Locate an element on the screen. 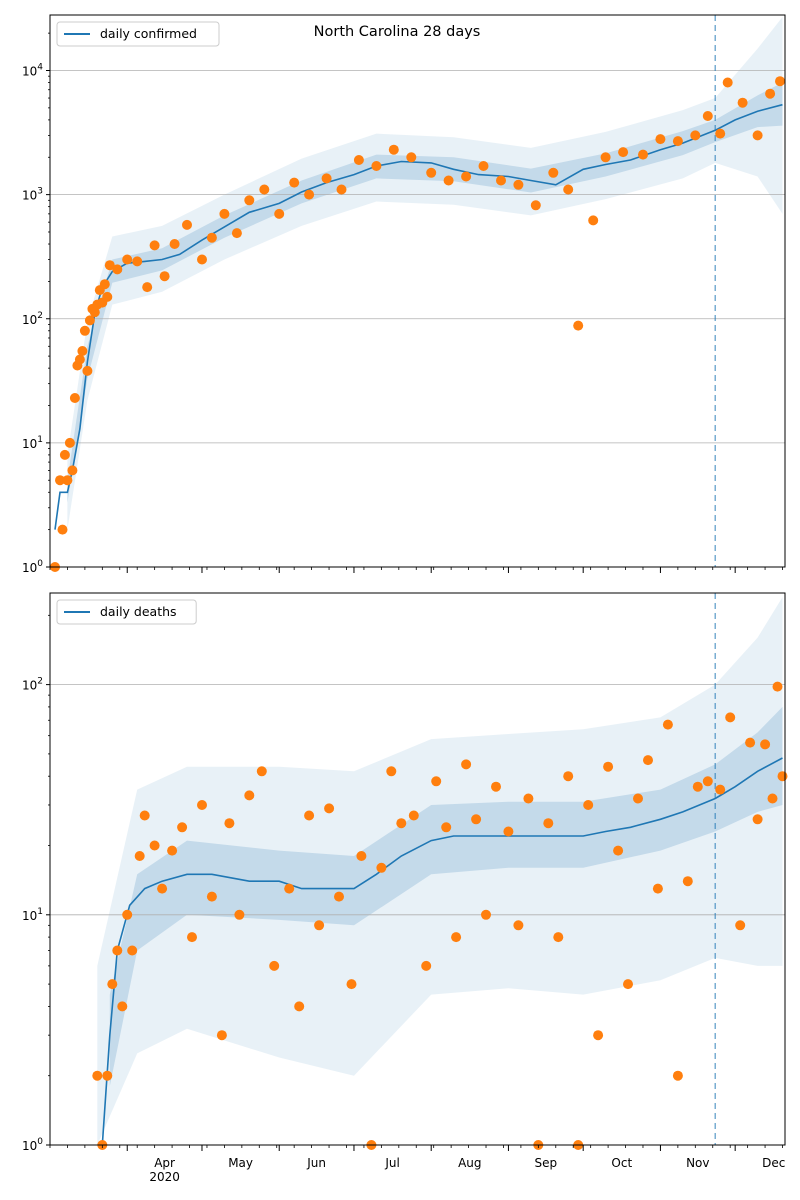 The image size is (800, 1200). y-tick-label: 10⁴ is located at coordinates (32, 71).